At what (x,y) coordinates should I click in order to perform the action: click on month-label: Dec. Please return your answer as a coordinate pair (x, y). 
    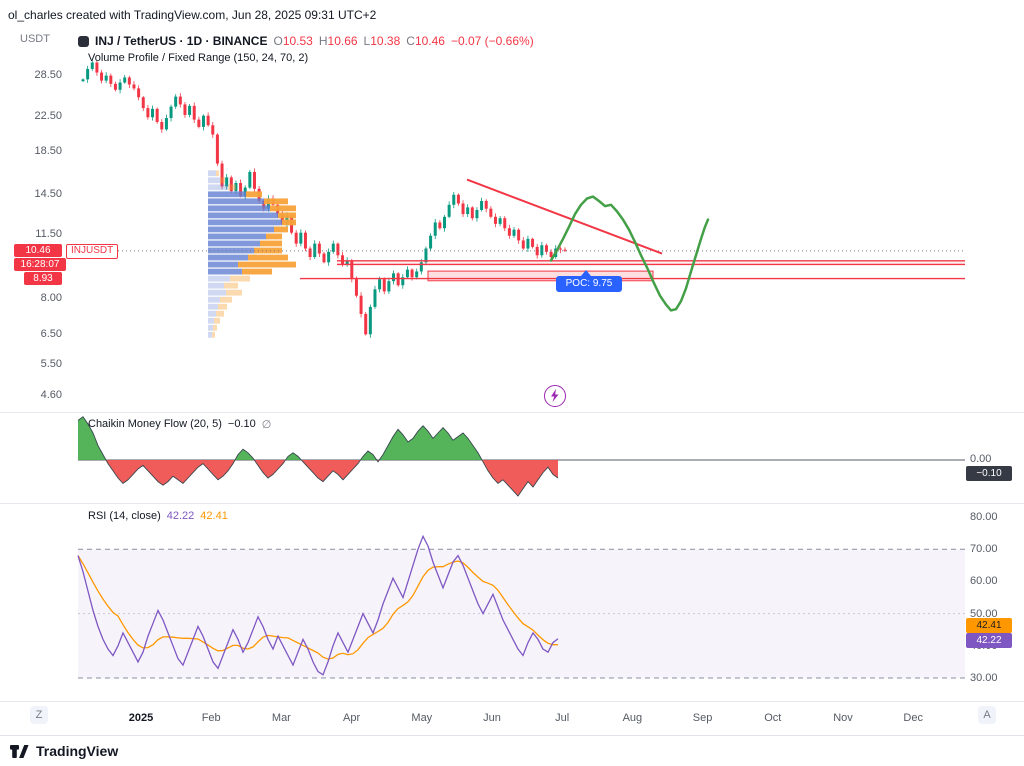
    Looking at the image, I should click on (913, 718).